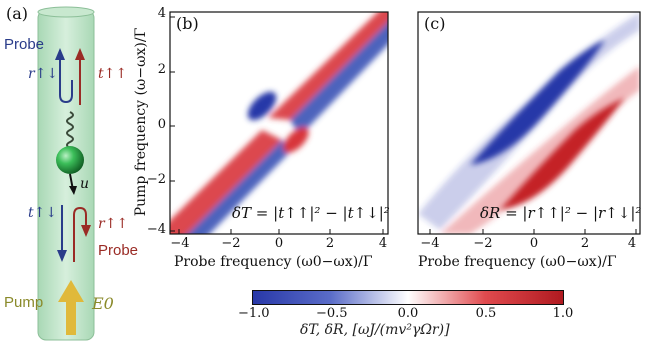  What do you see at coordinates (70, 130) in the screenshot?
I see `spring-icon` at bounding box center [70, 130].